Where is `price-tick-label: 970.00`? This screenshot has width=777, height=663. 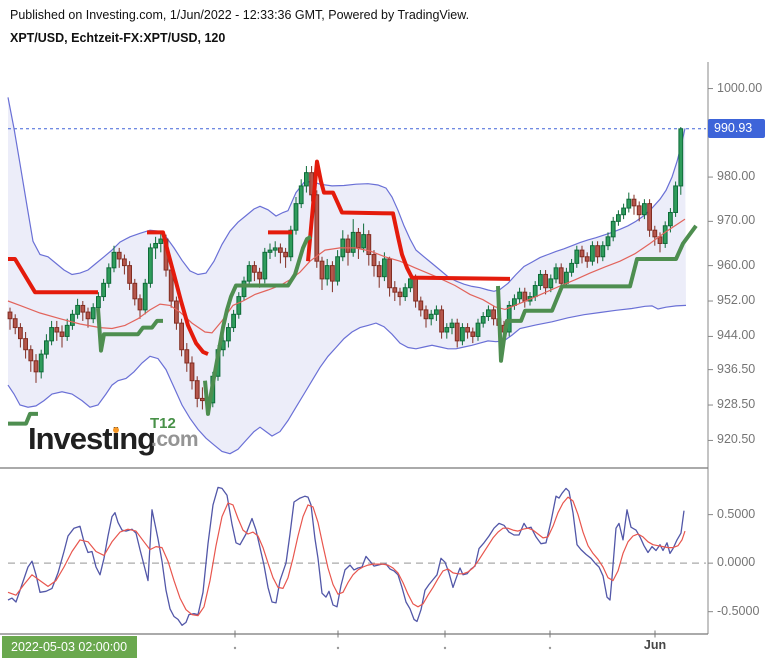 price-tick-label: 970.00 is located at coordinates (736, 220).